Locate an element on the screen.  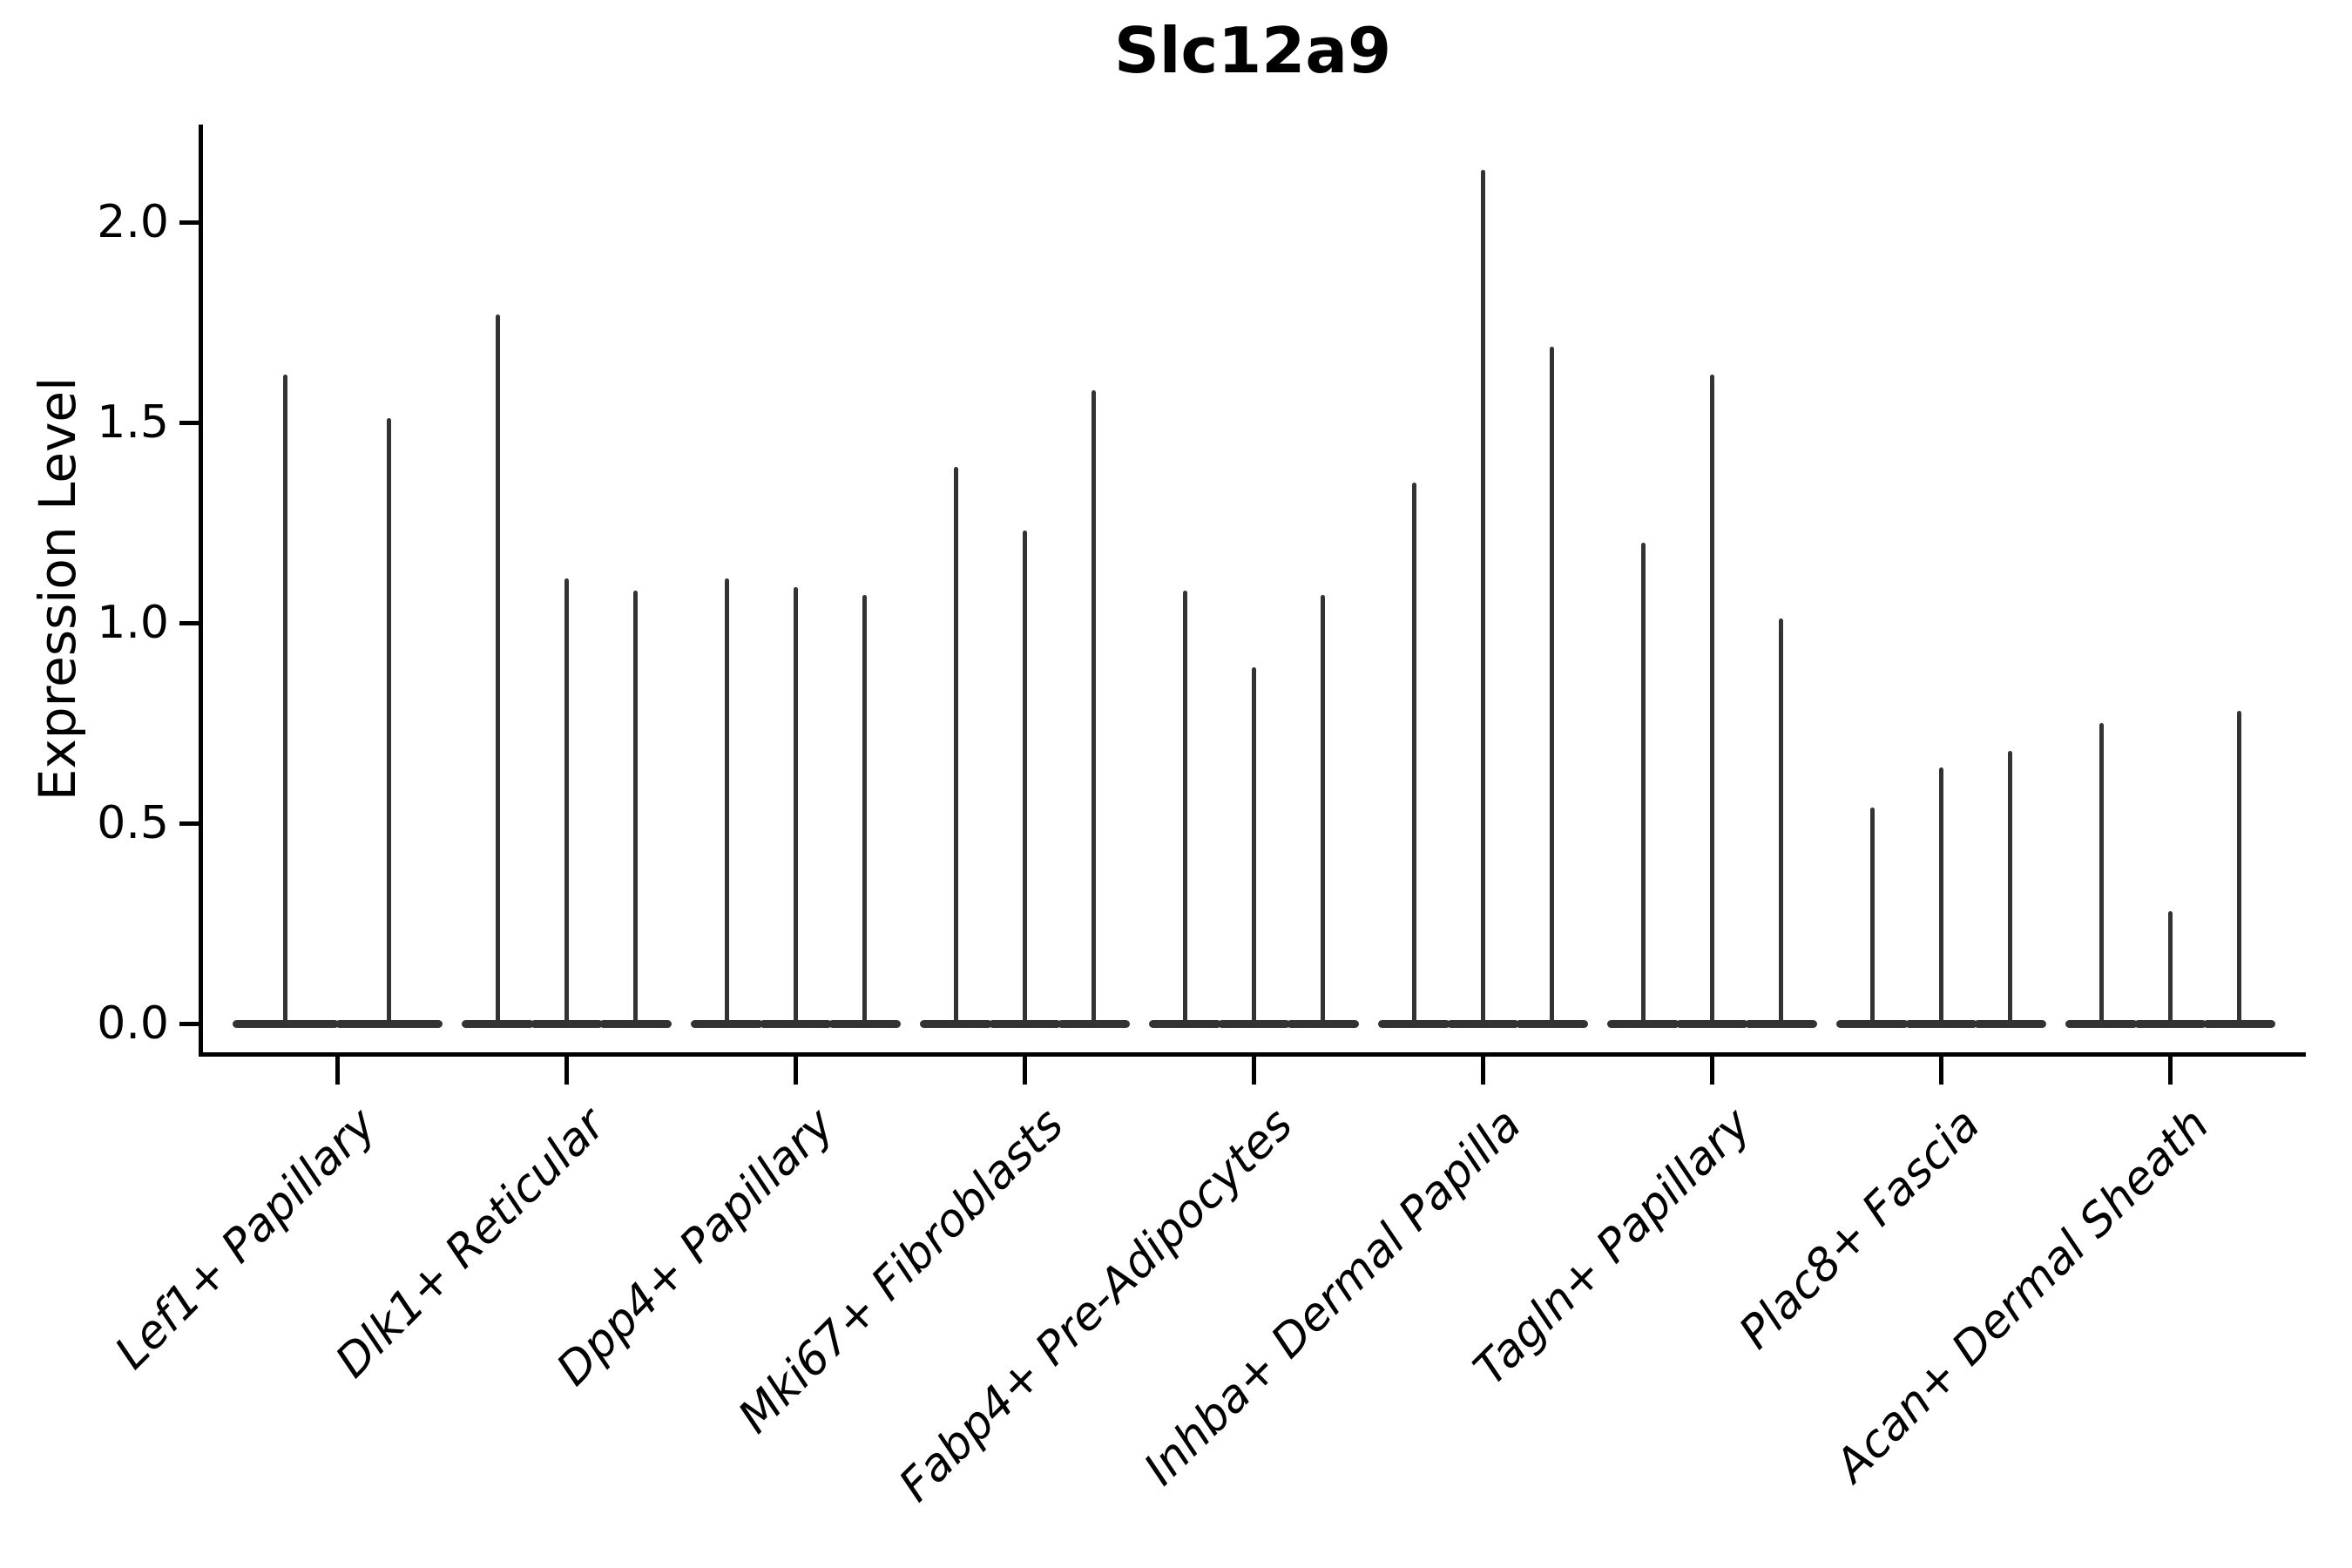
y-tick-label: 1.5 is located at coordinates (133, 422).